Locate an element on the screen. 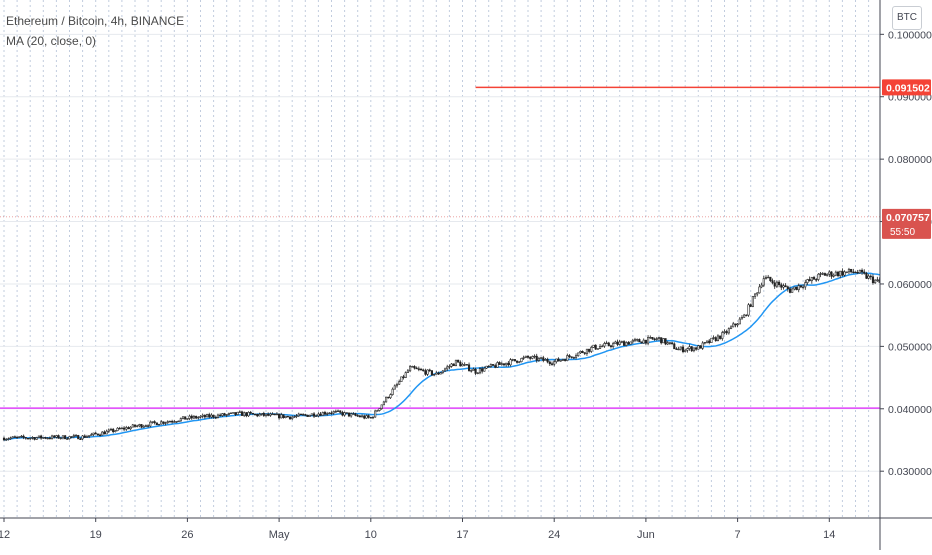 The height and width of the screenshot is (555, 932). x-tick-label: 26 is located at coordinates (187, 535).